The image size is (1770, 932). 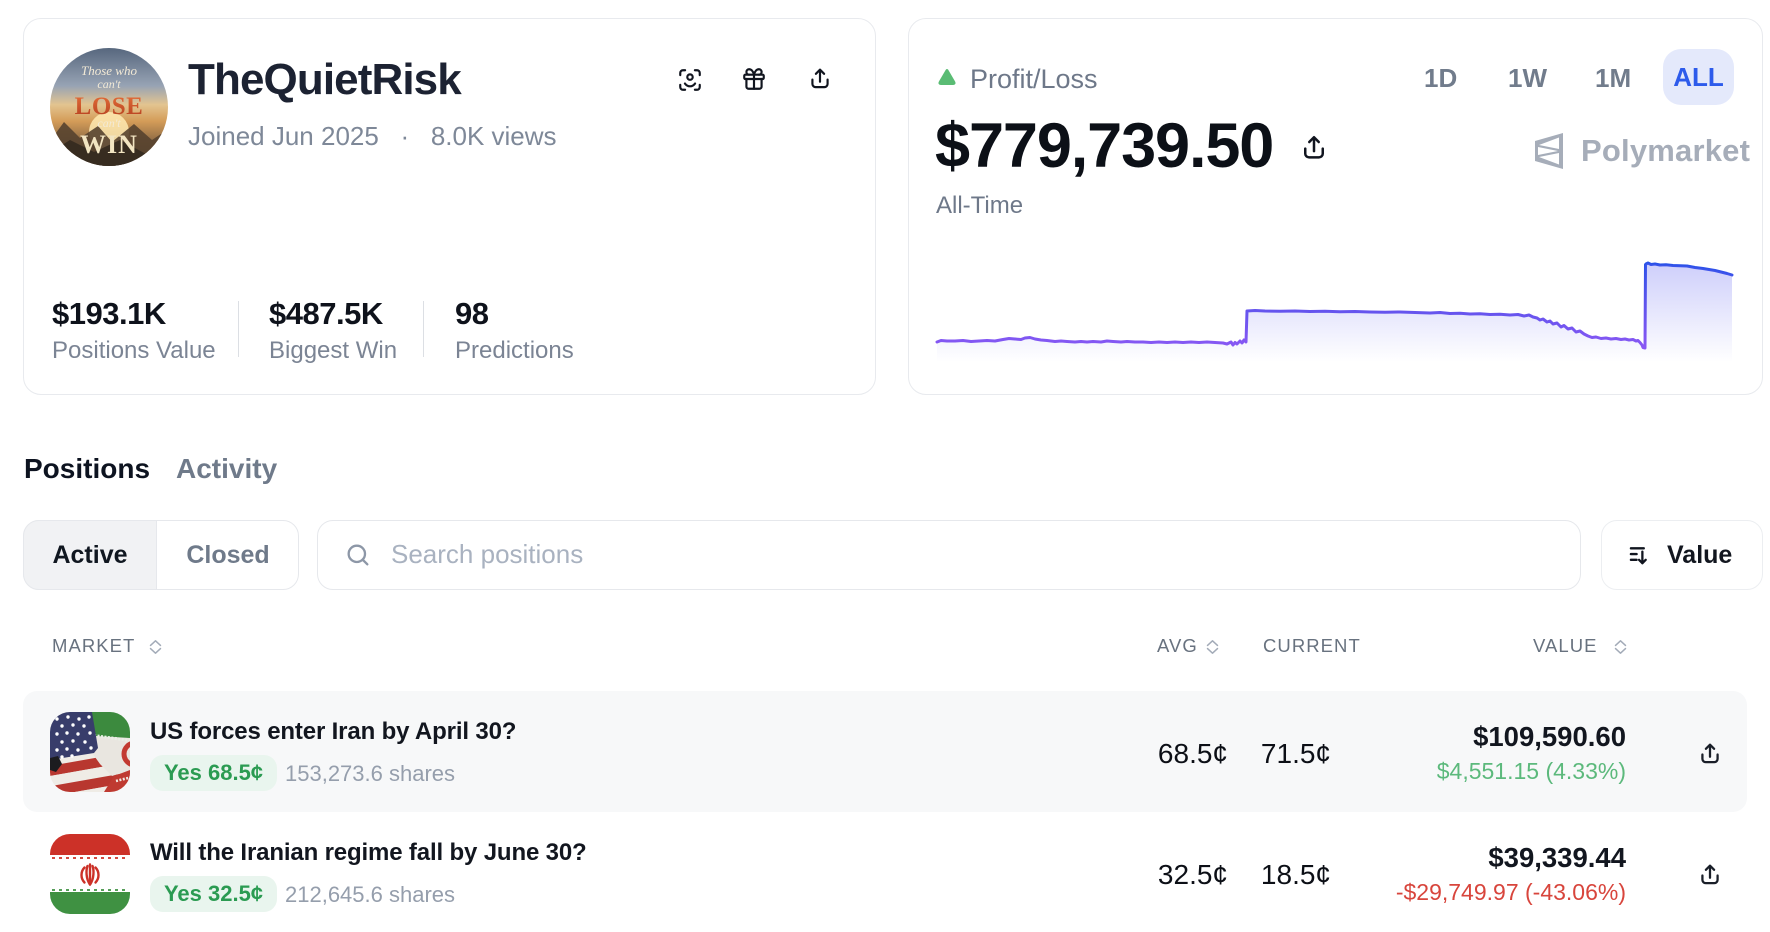 What do you see at coordinates (109, 106) in the screenshot?
I see `svg-text: LOSE` at bounding box center [109, 106].